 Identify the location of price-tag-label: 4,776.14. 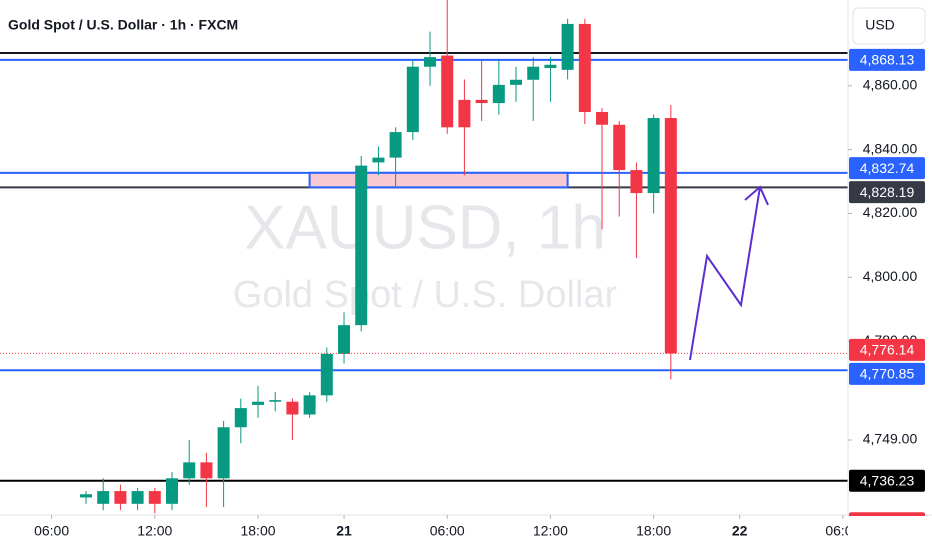
(887, 350).